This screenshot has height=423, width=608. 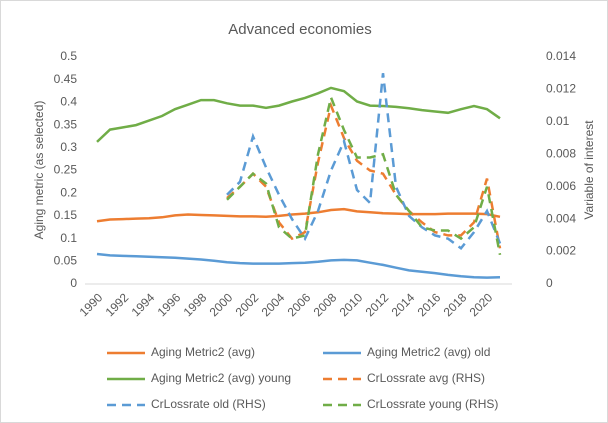 What do you see at coordinates (203, 352) in the screenshot?
I see `legend-label: Aging Metric2 (avg)` at bounding box center [203, 352].